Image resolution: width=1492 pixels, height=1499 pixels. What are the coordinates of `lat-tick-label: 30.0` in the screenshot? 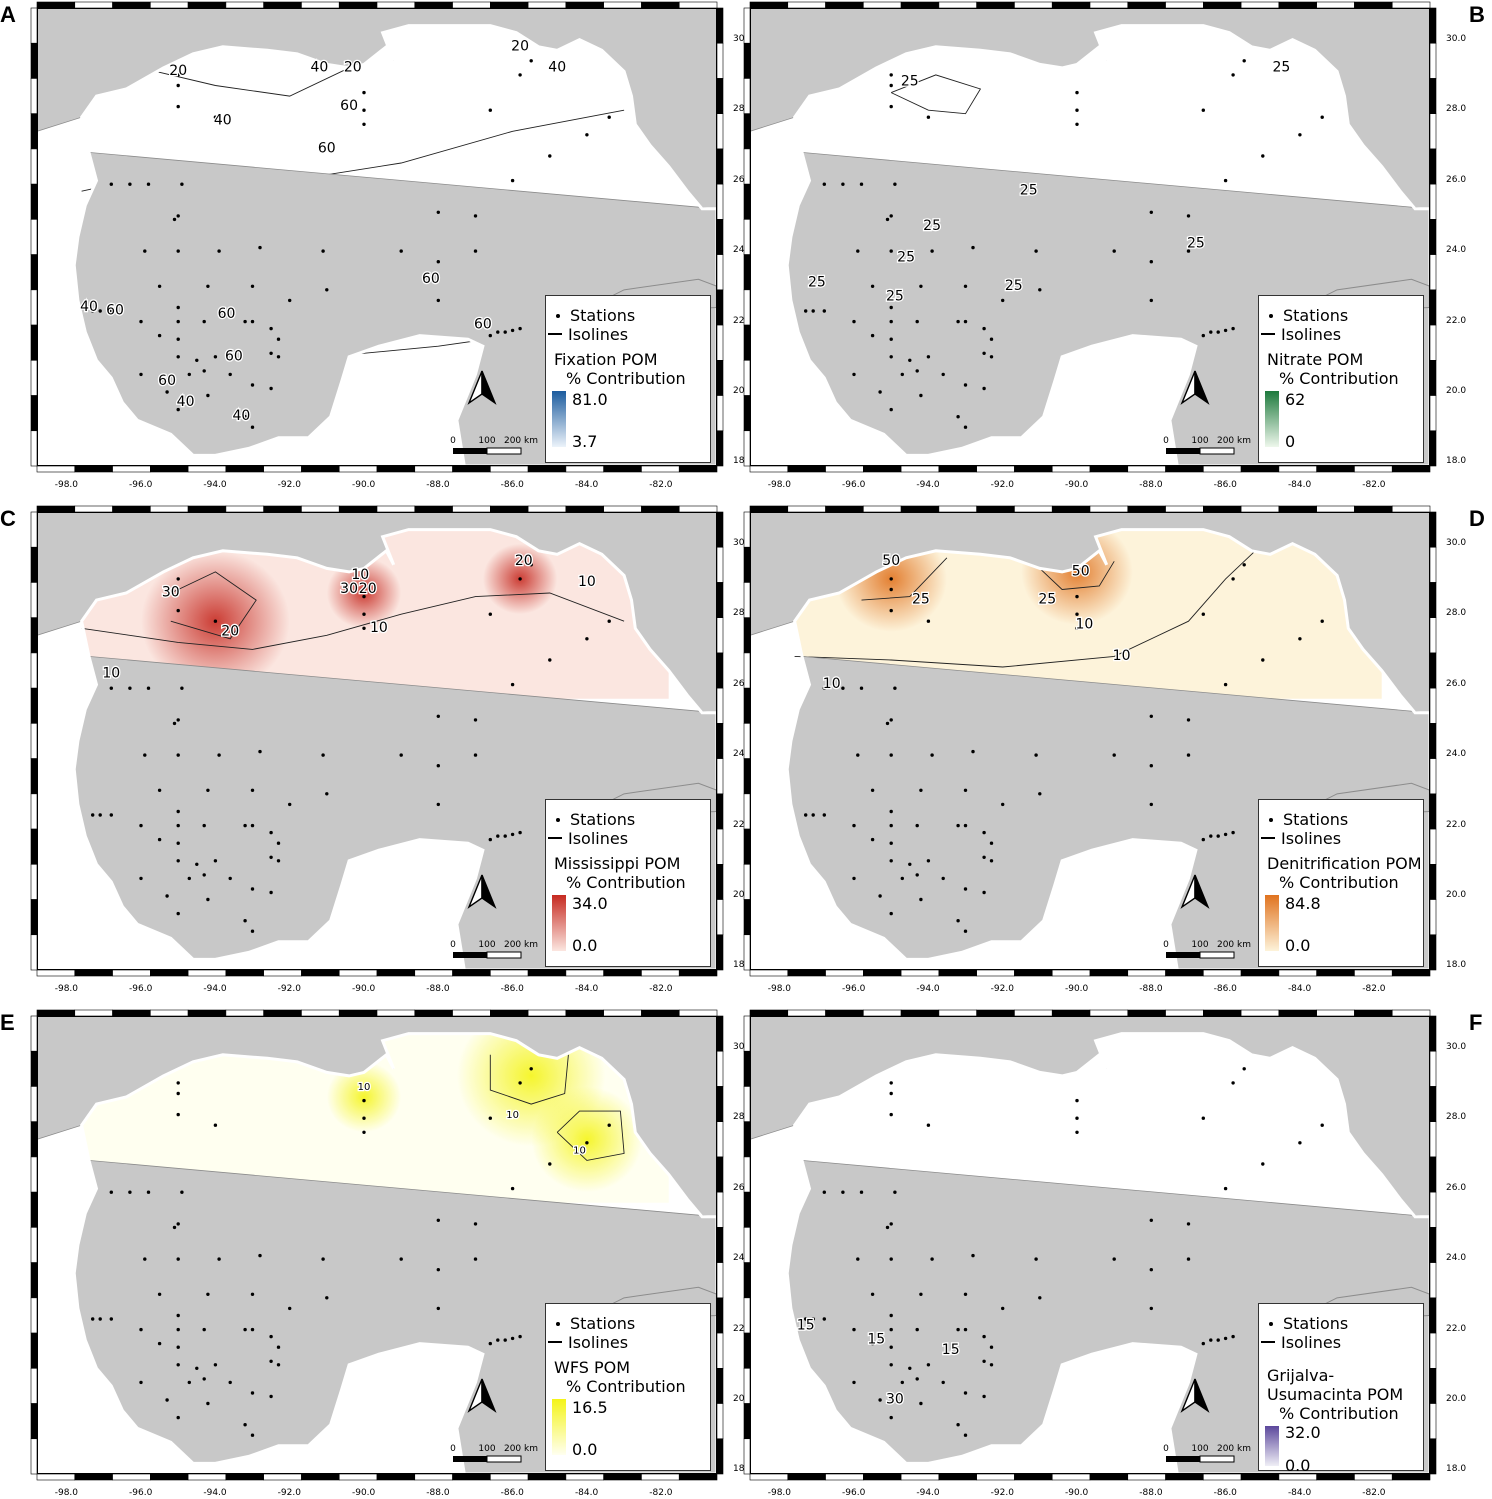 It's located at (743, 542).